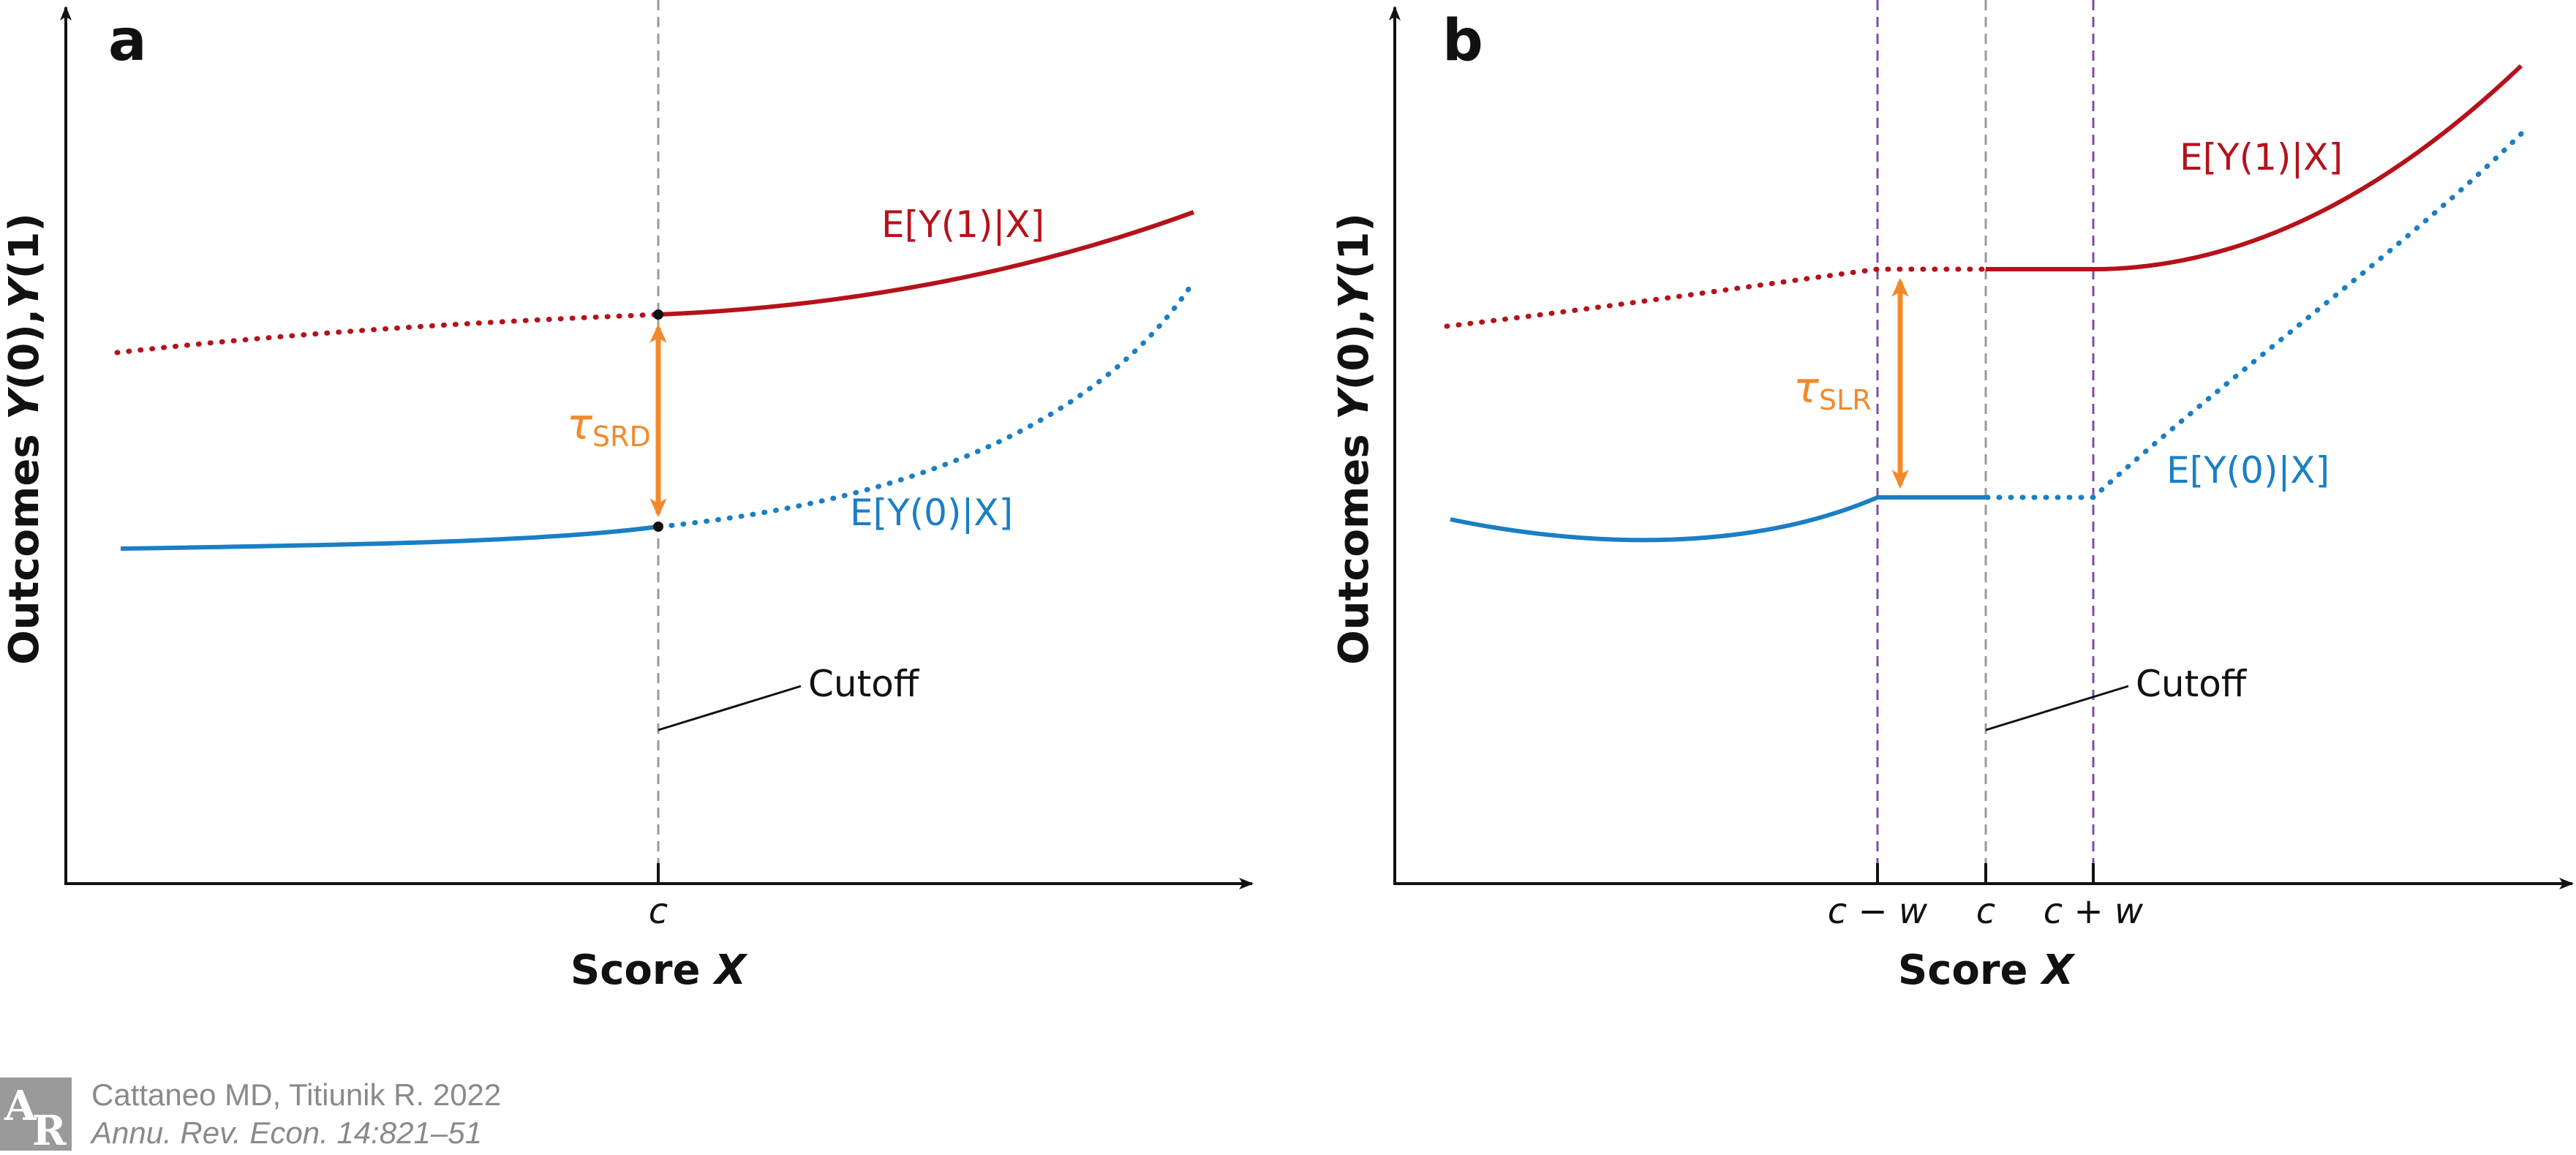  What do you see at coordinates (1354, 403) in the screenshot?
I see `panel-b-y-title-var0: Y` at bounding box center [1354, 403].